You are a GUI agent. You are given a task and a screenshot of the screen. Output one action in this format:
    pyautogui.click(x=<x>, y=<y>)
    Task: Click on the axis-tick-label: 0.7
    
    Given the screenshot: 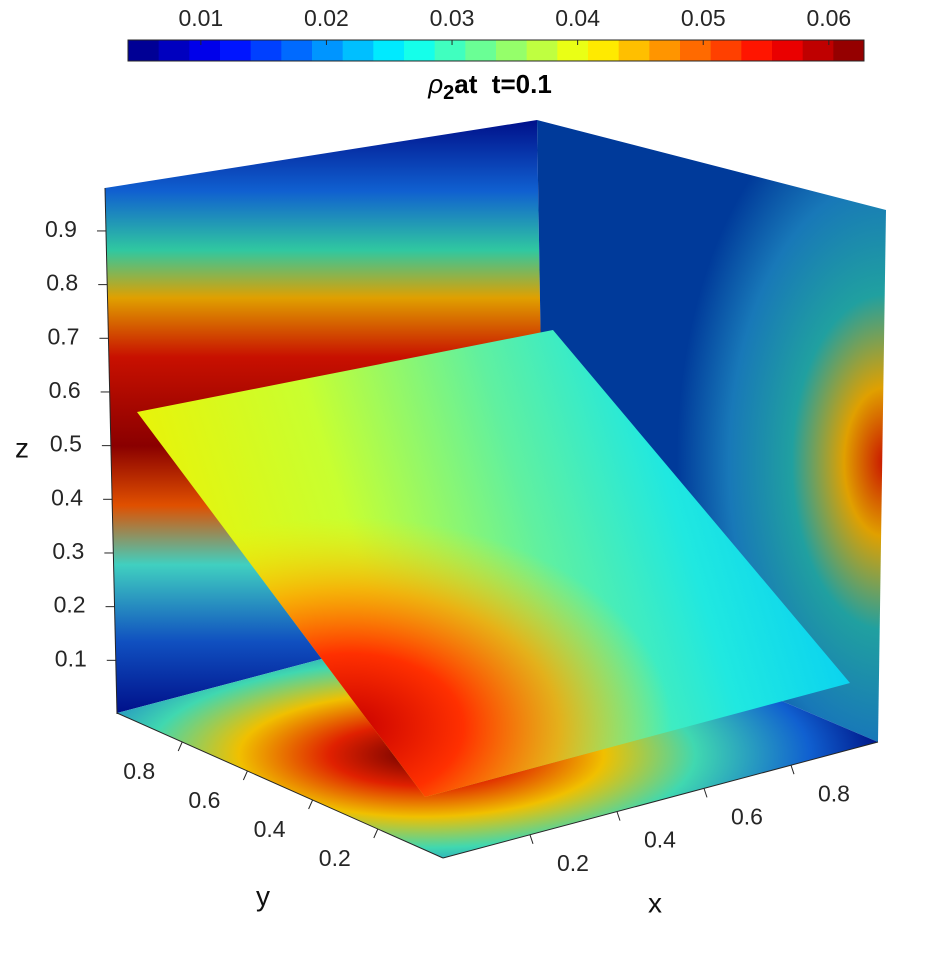 What is the action you would take?
    pyautogui.click(x=63, y=336)
    